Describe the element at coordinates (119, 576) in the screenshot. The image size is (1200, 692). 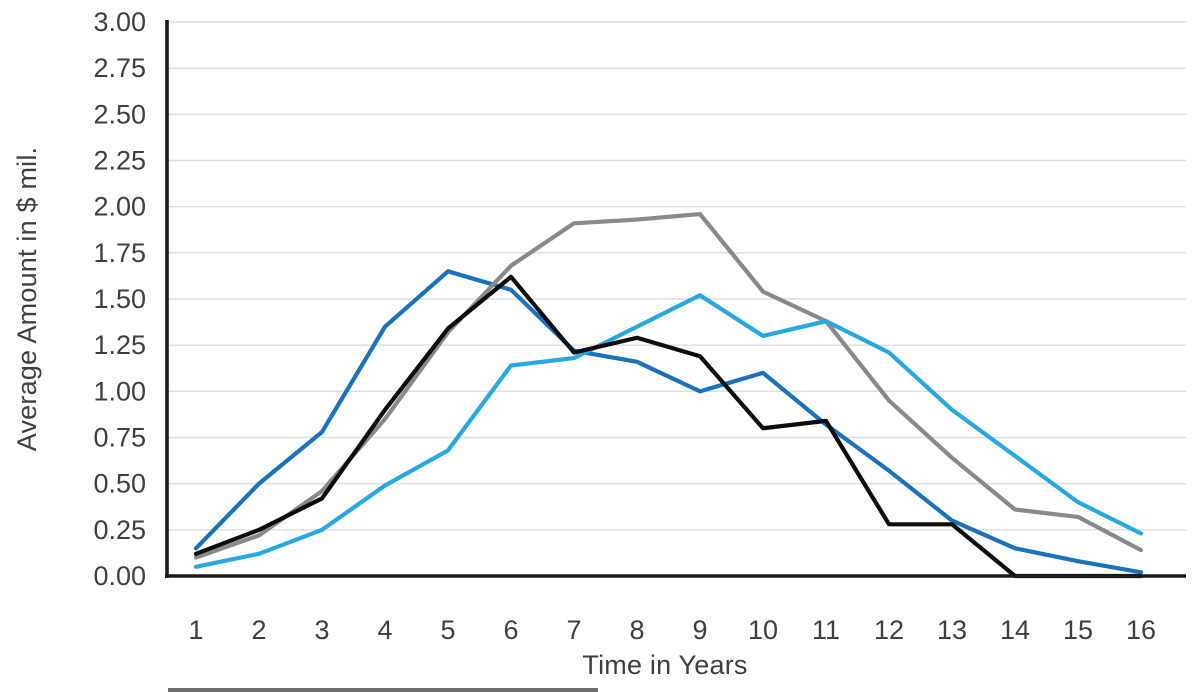
I see `y-tick-label: 0.00` at that location.